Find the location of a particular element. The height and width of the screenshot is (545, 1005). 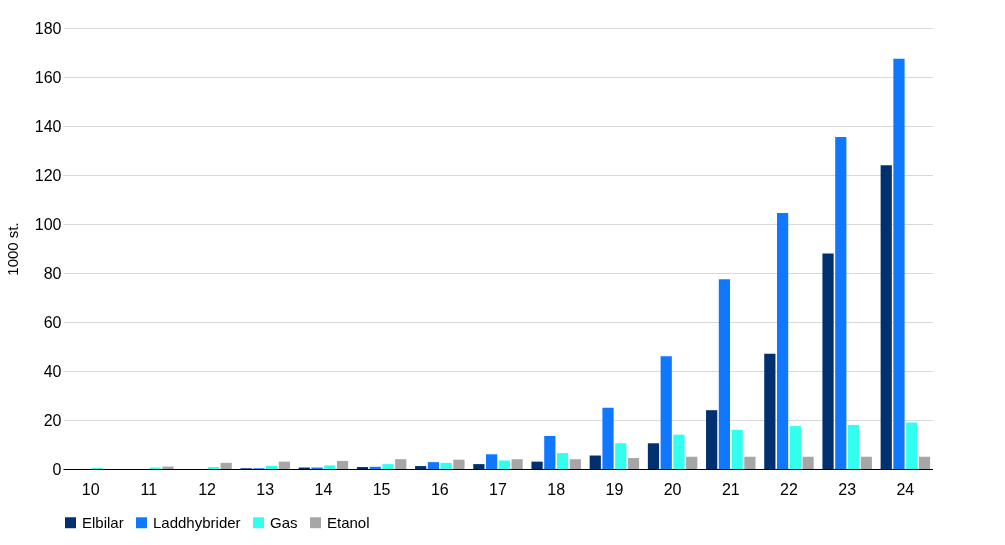

x-tick-label: 21 is located at coordinates (730, 489).